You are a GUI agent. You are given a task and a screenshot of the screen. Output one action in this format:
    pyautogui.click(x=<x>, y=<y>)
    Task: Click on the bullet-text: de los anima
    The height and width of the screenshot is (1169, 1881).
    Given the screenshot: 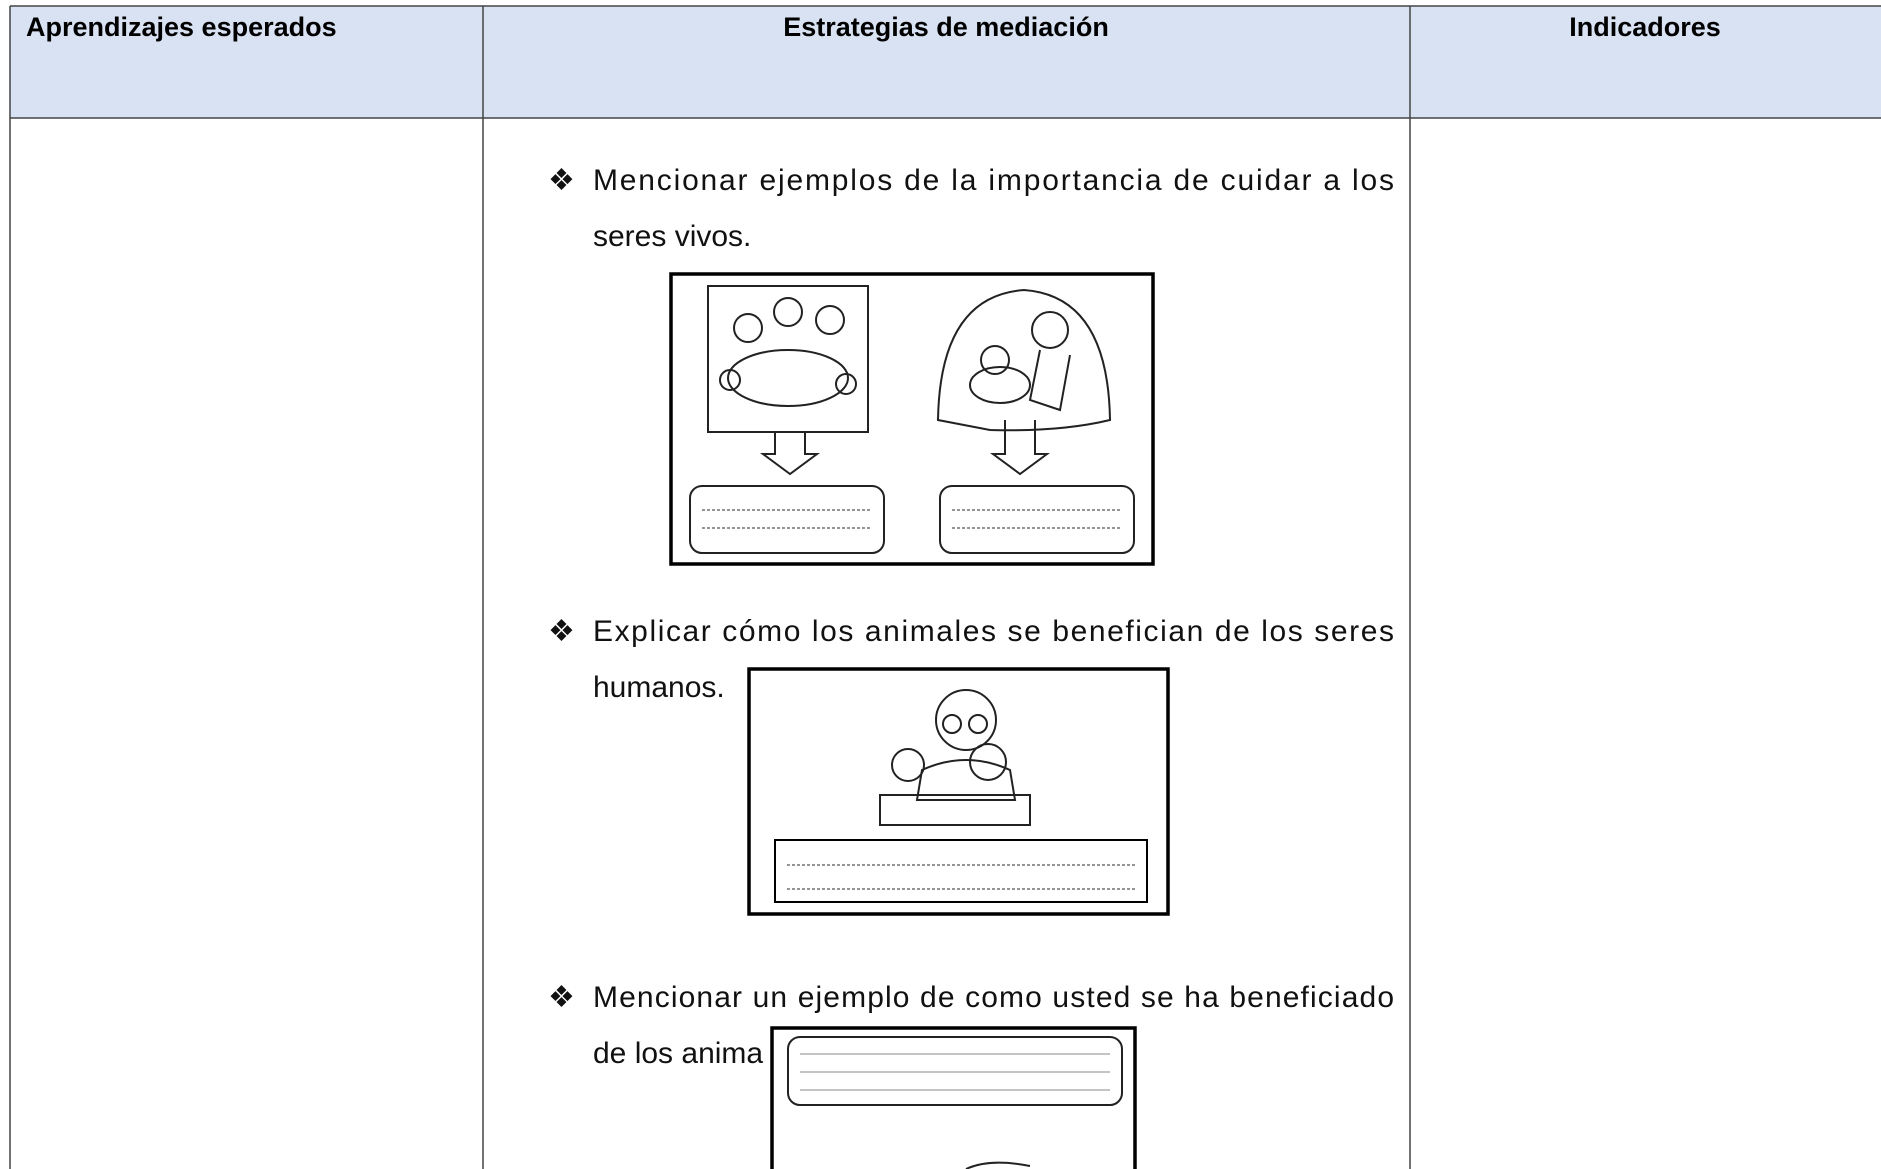 What is the action you would take?
    pyautogui.click(x=678, y=1053)
    